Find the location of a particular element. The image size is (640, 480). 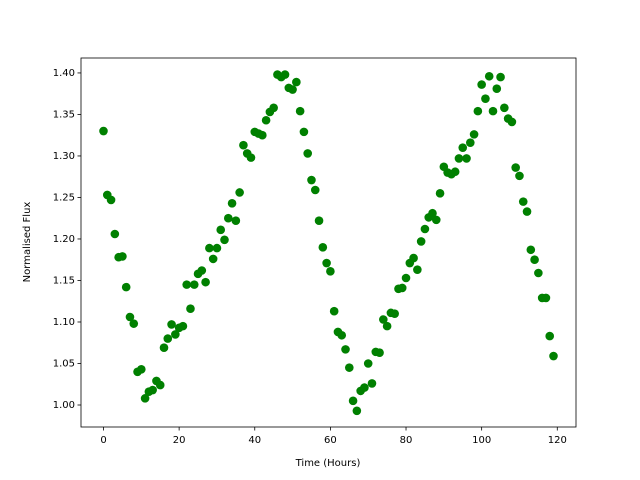

x-axis-label: Time (Hours) is located at coordinates (328, 463).